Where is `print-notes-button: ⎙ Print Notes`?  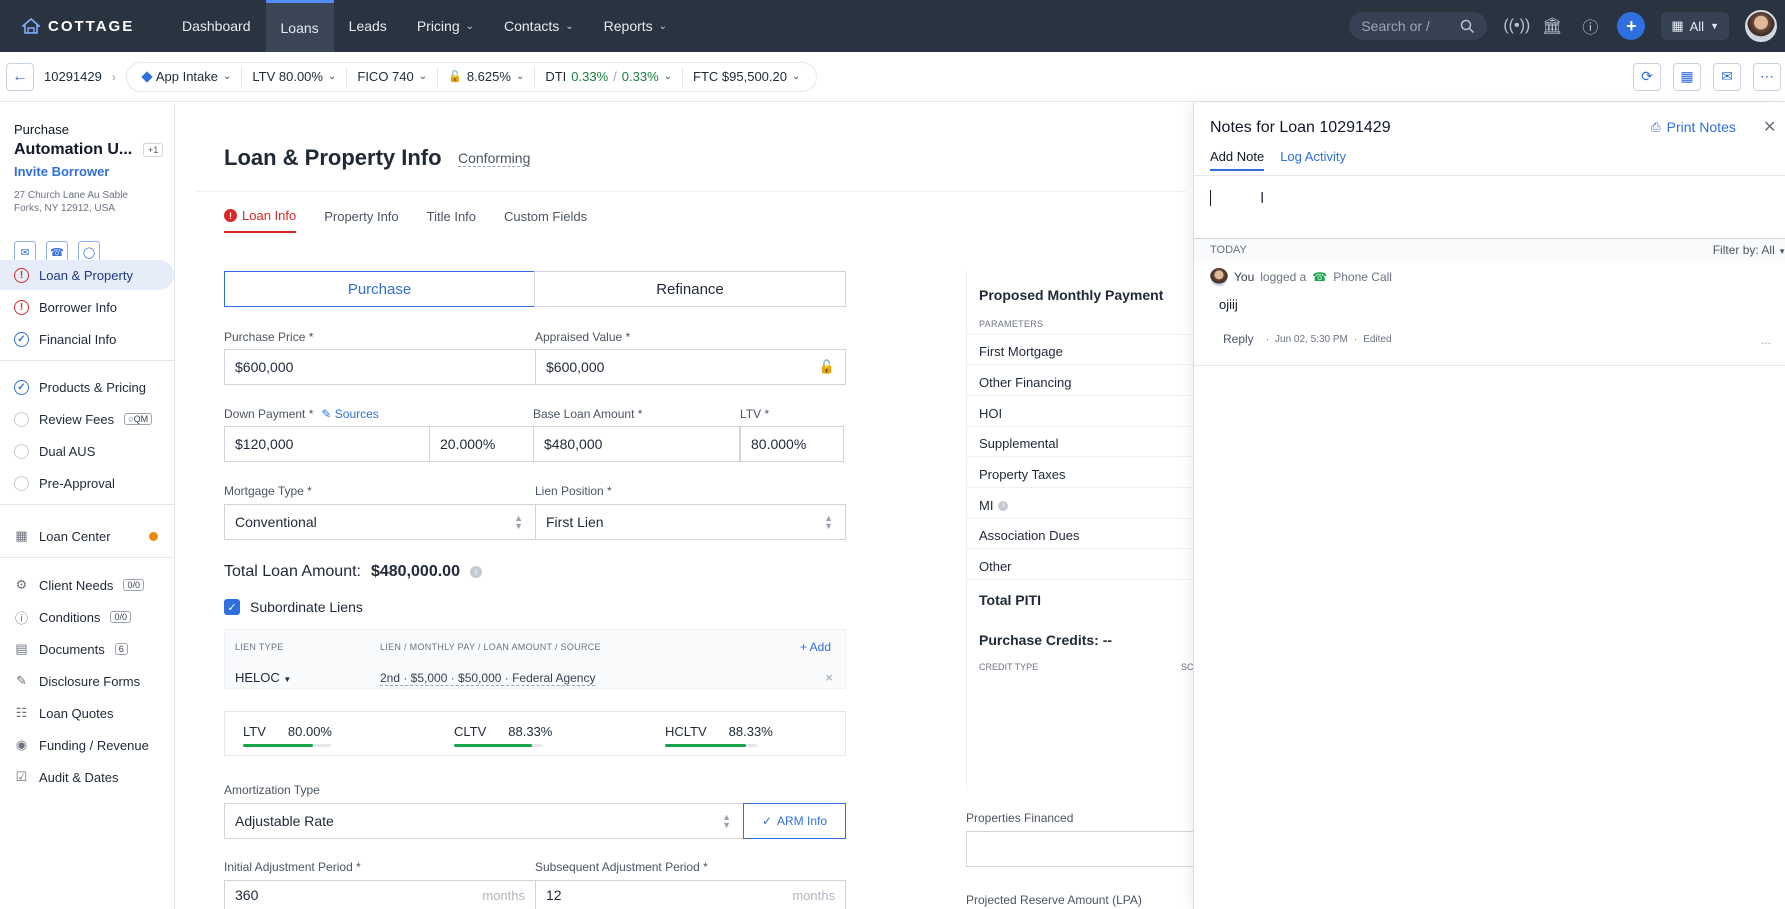 print-notes-button: ⎙ Print Notes is located at coordinates (1693, 127).